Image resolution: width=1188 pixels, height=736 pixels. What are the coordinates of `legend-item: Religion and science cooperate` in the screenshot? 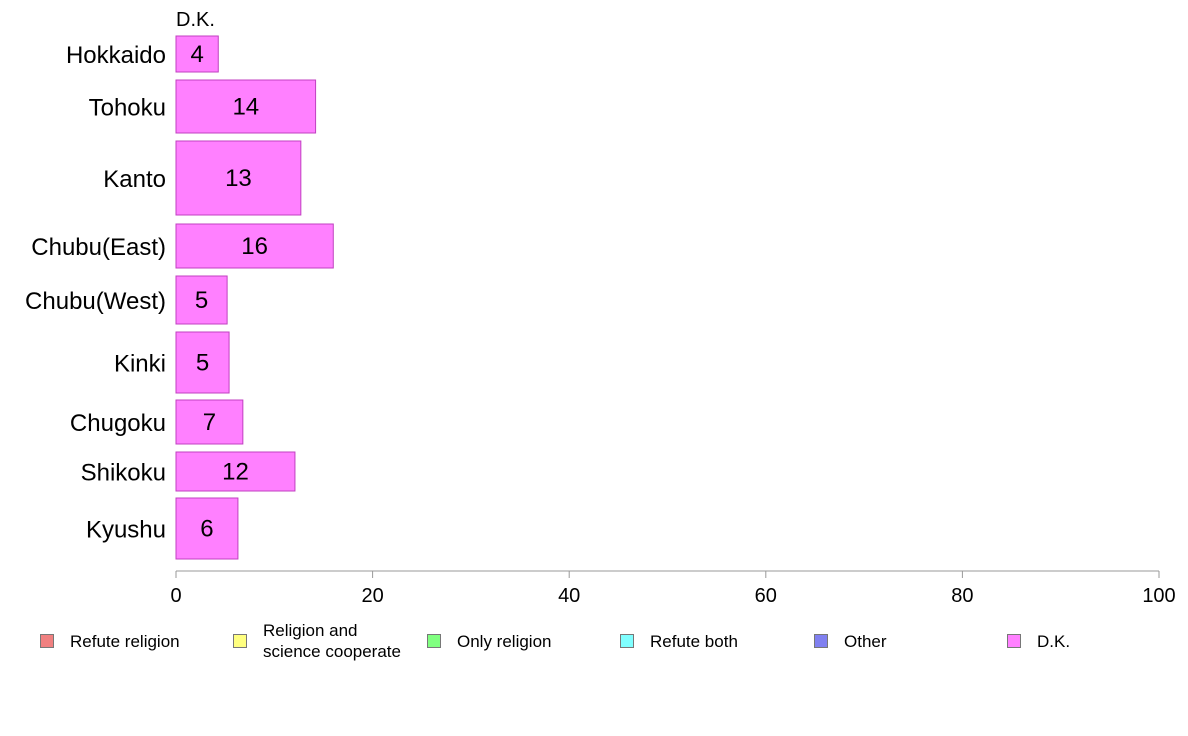 It's located at (317, 641).